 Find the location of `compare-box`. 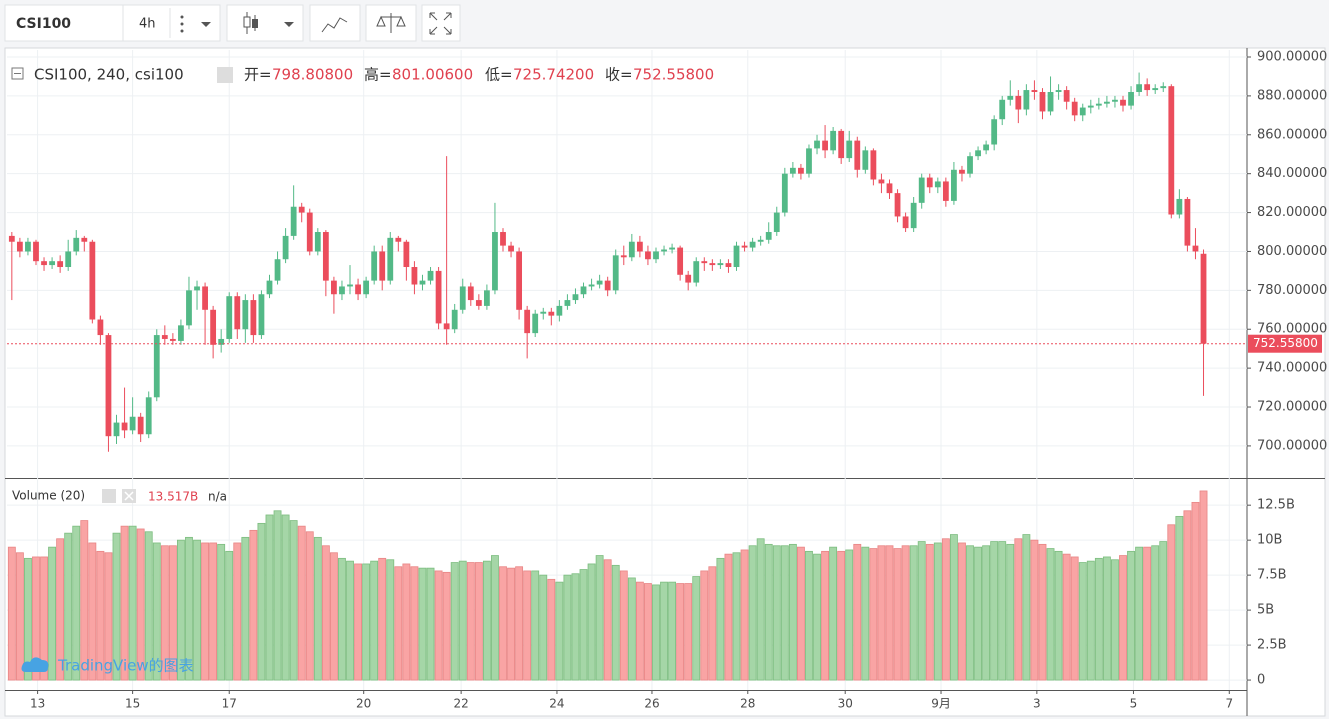

compare-box is located at coordinates (391, 23).